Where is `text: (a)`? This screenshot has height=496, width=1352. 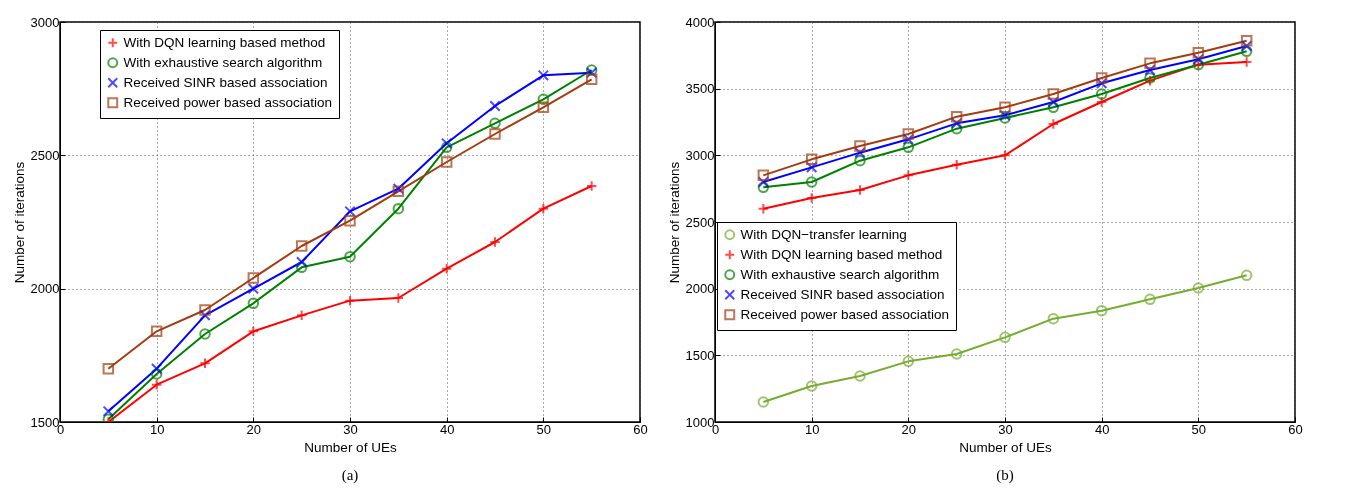
text: (a) is located at coordinates (350, 475).